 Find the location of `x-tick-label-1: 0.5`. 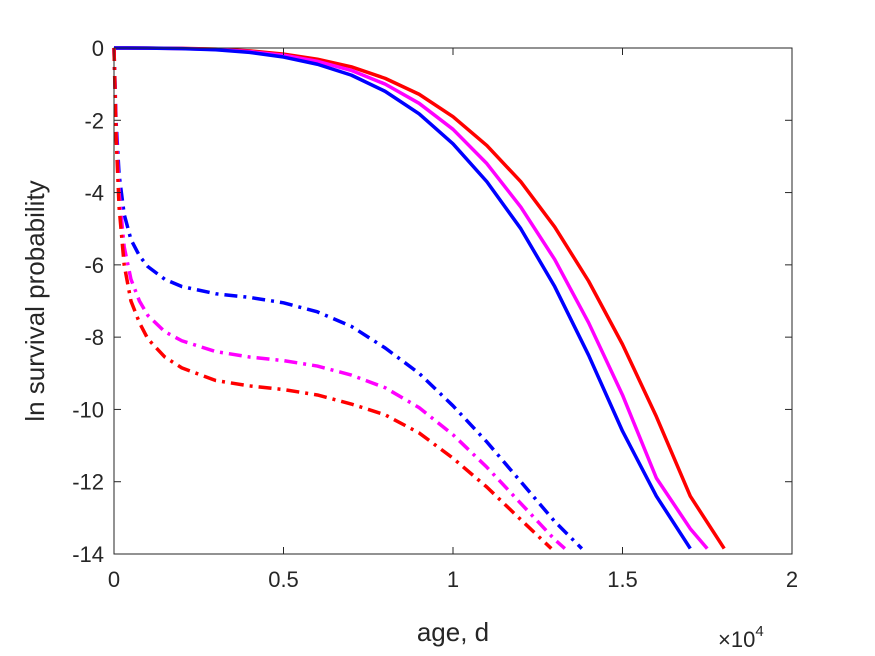

x-tick-label-1: 0.5 is located at coordinates (283, 579).